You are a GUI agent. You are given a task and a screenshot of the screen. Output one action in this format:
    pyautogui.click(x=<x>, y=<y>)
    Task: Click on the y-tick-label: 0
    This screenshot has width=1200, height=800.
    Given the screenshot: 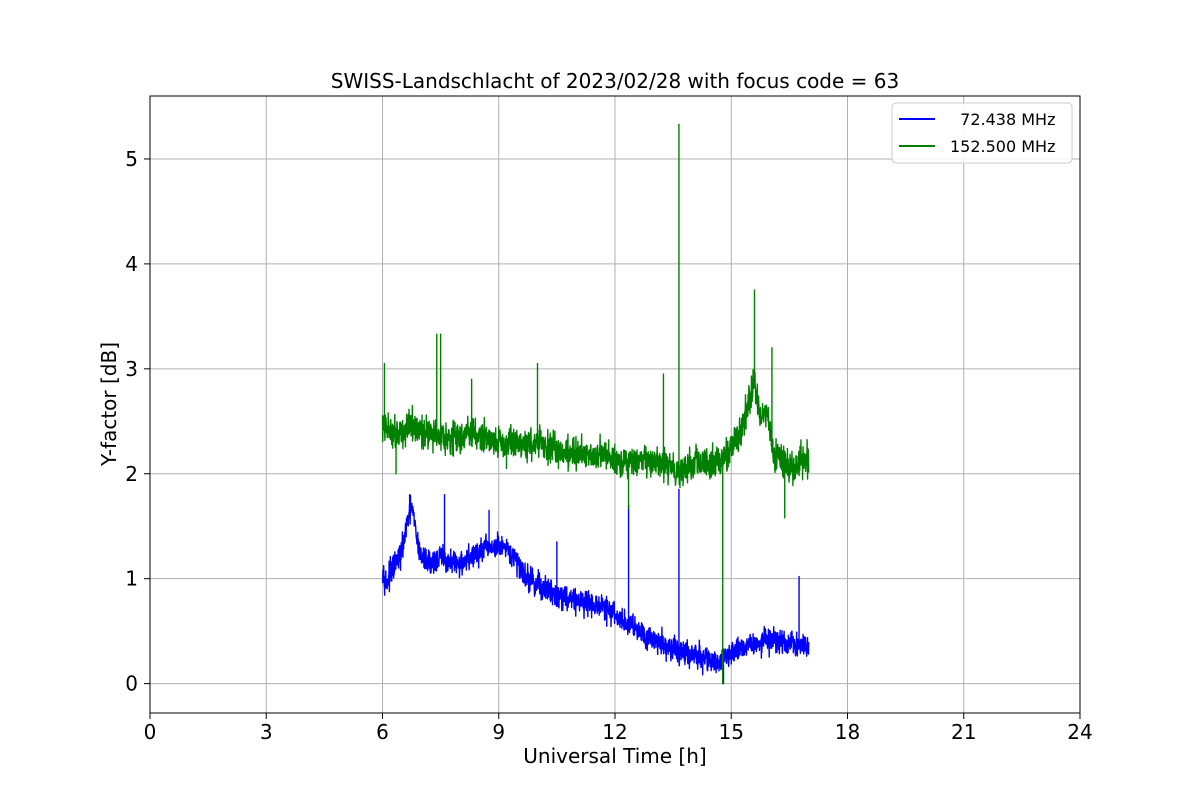 What is the action you would take?
    pyautogui.click(x=131, y=684)
    